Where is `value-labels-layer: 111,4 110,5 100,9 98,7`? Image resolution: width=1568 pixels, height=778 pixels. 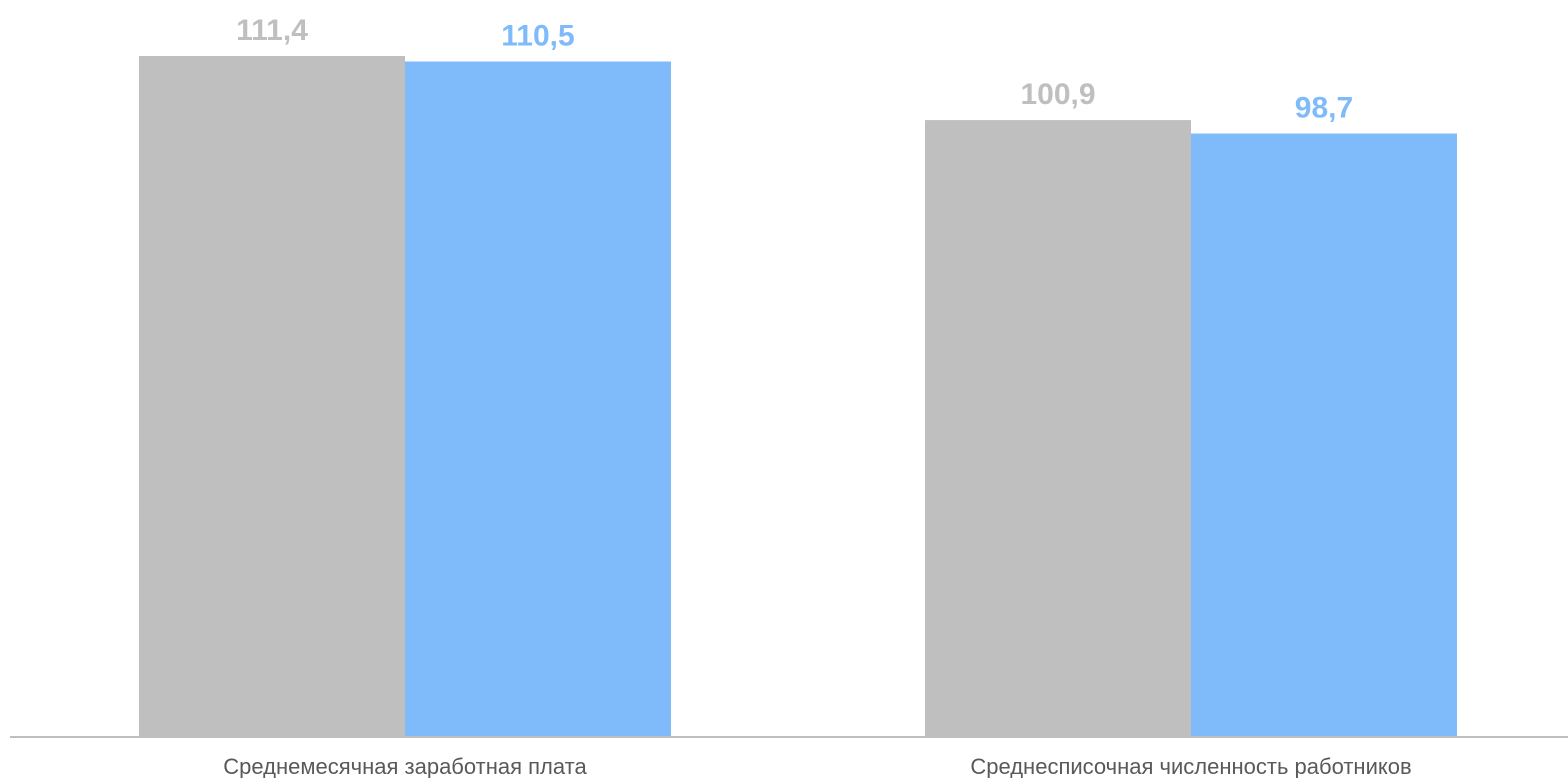
value-labels-layer: 111,4 110,5 100,9 98,7 is located at coordinates (794, 69).